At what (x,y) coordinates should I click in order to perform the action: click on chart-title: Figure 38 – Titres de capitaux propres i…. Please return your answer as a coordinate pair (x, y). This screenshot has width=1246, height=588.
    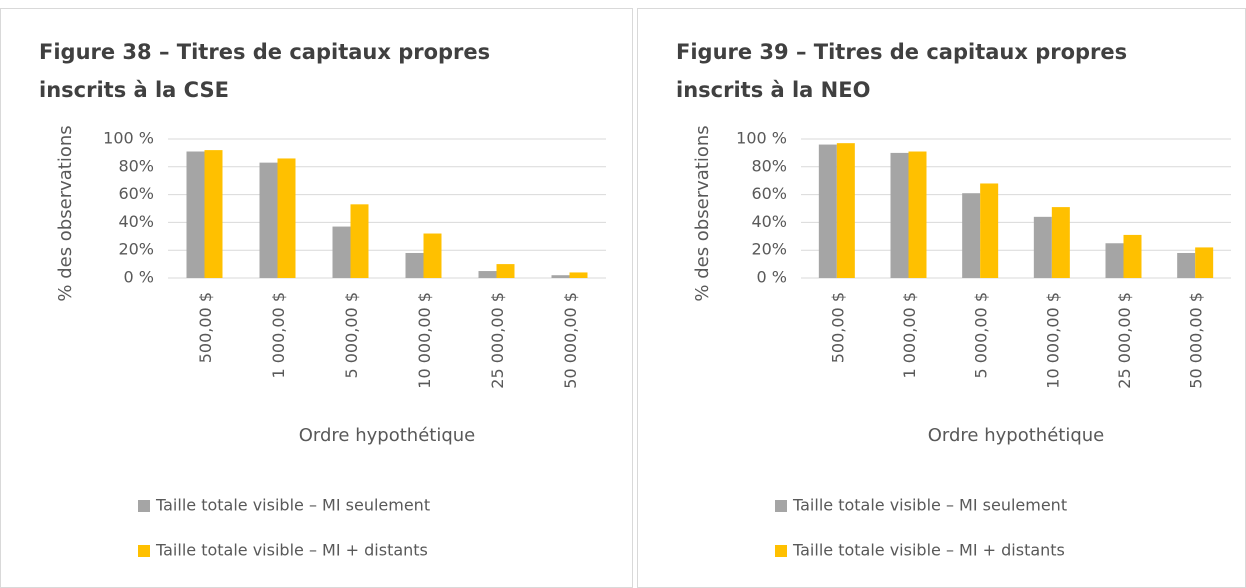
    Looking at the image, I should click on (265, 71).